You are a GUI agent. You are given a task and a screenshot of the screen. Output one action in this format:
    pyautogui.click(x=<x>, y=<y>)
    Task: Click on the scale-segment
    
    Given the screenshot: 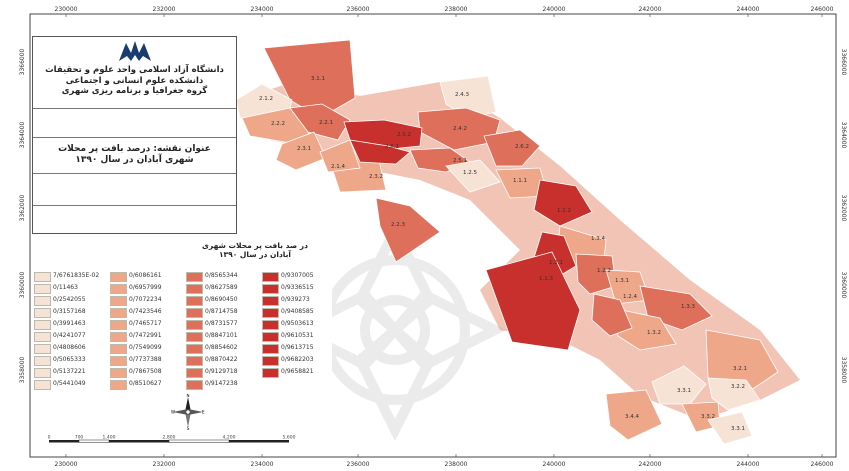 What is the action you would take?
    pyautogui.click(x=139, y=441)
    